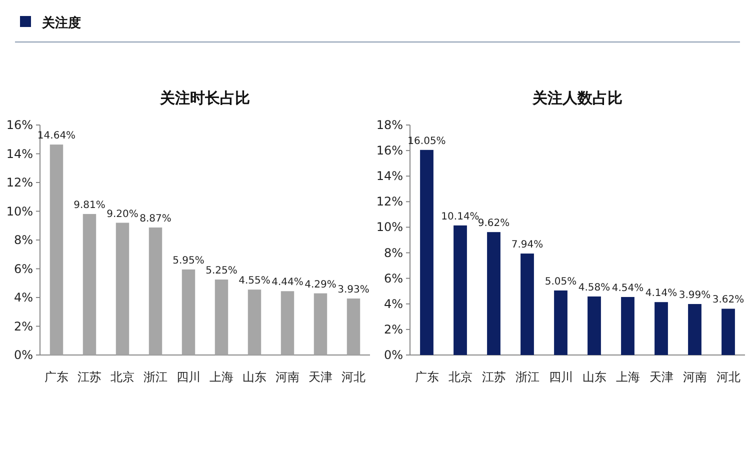  What do you see at coordinates (694, 296) in the screenshot?
I see `data-label: 3.99%` at bounding box center [694, 296].